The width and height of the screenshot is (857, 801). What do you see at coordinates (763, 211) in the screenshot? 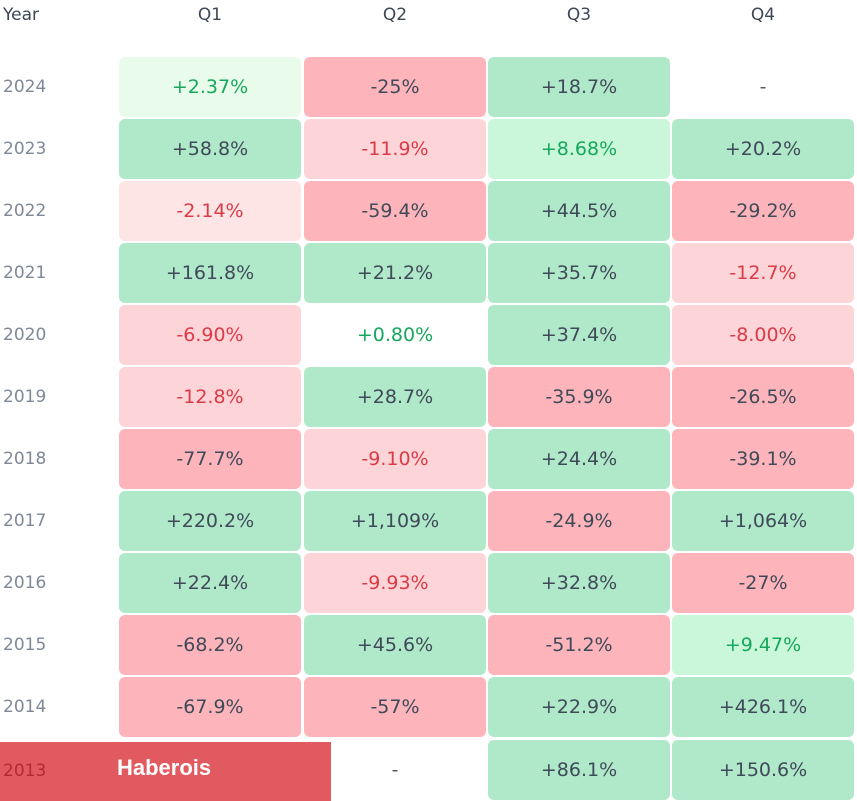
I see `return-cell: -29.2%` at bounding box center [763, 211].